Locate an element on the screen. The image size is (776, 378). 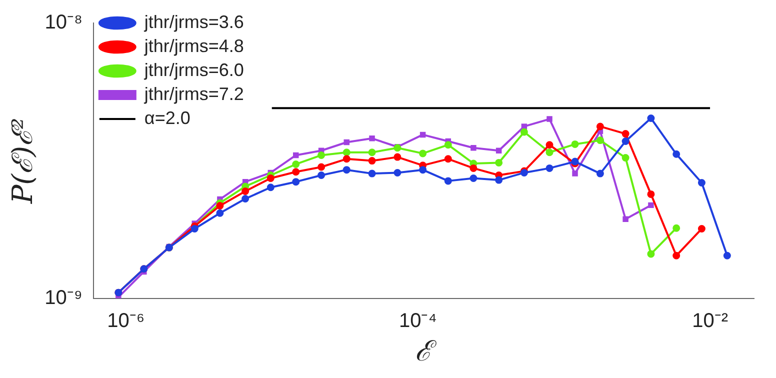
x-axis-title: ℰ is located at coordinates (426, 351).